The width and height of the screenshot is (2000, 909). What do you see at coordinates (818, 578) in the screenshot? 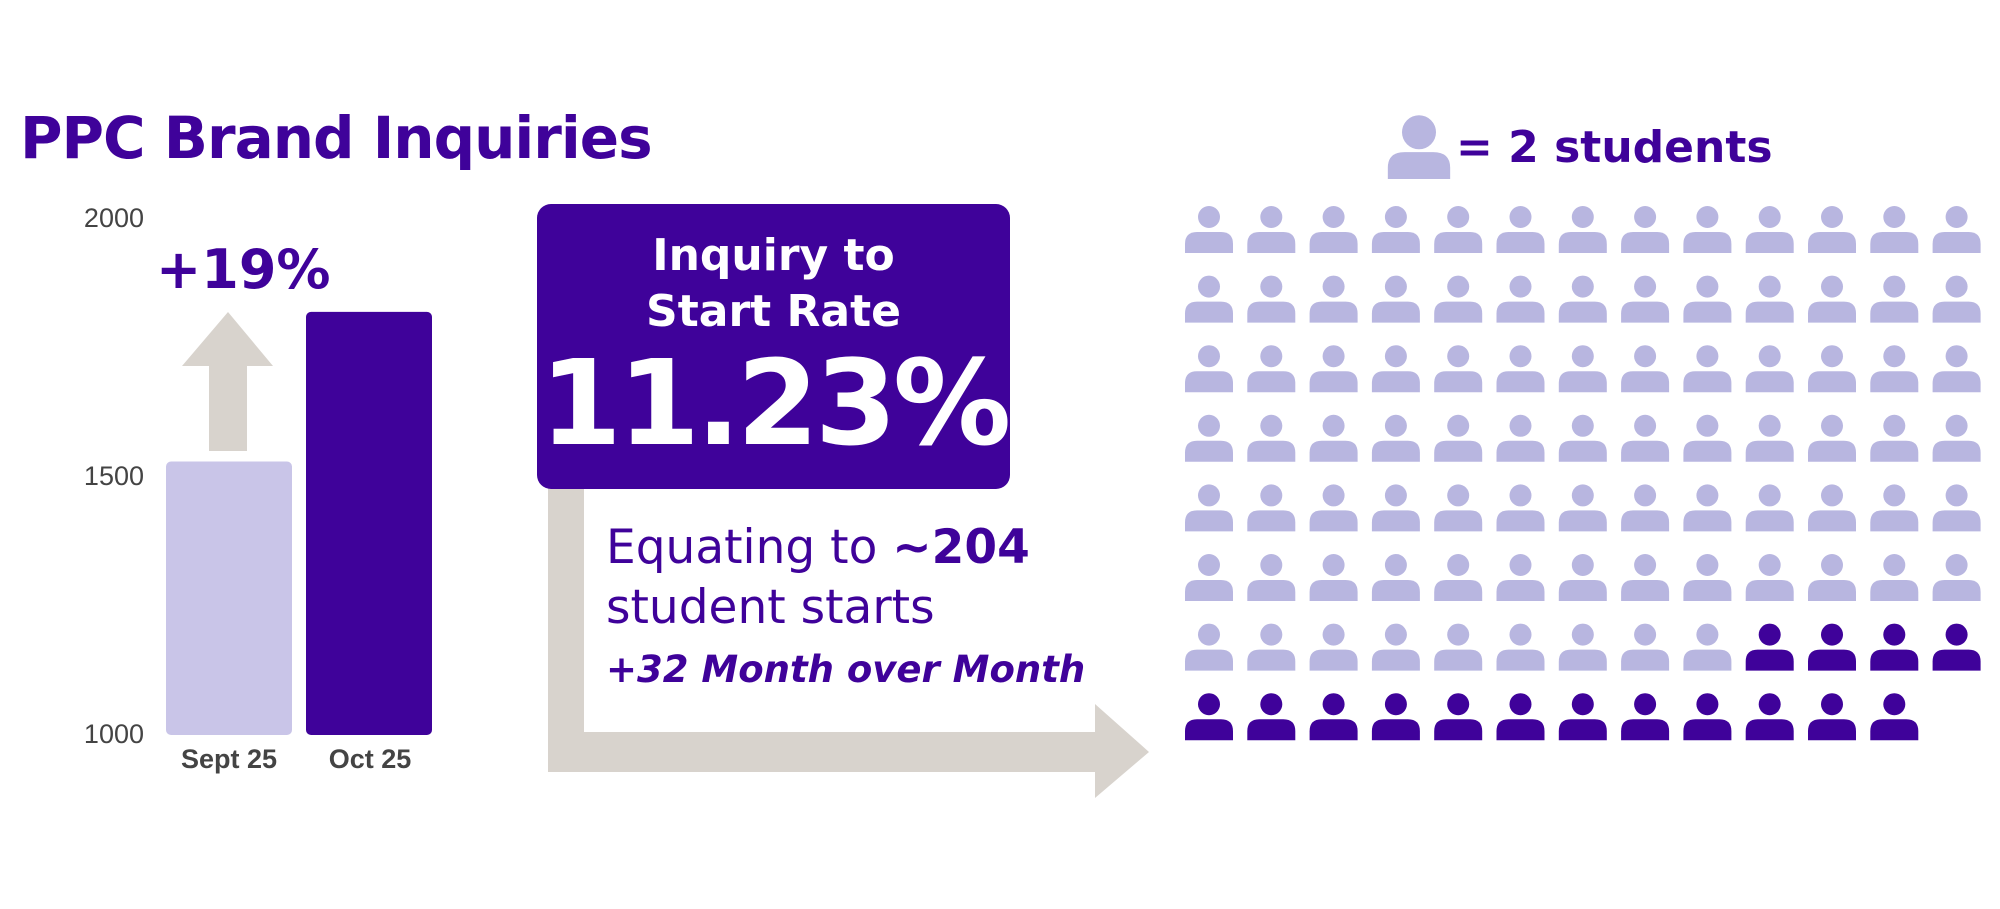
I see `equating-text: Equating to ~204 student starts` at bounding box center [818, 578].